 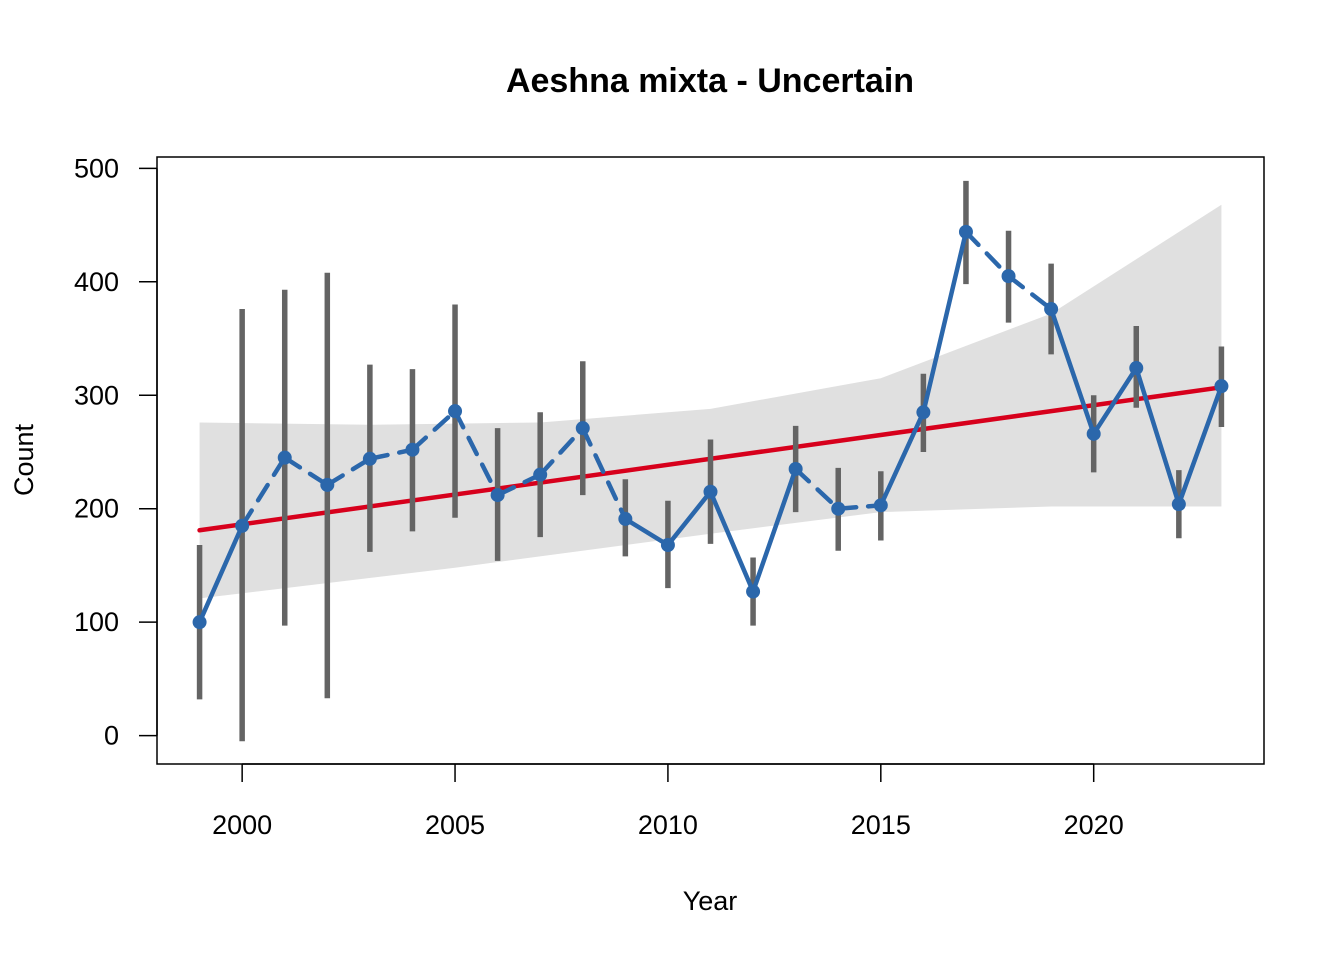 What do you see at coordinates (987, 254) in the screenshot?
I see `series-segment-2017-2018` at bounding box center [987, 254].